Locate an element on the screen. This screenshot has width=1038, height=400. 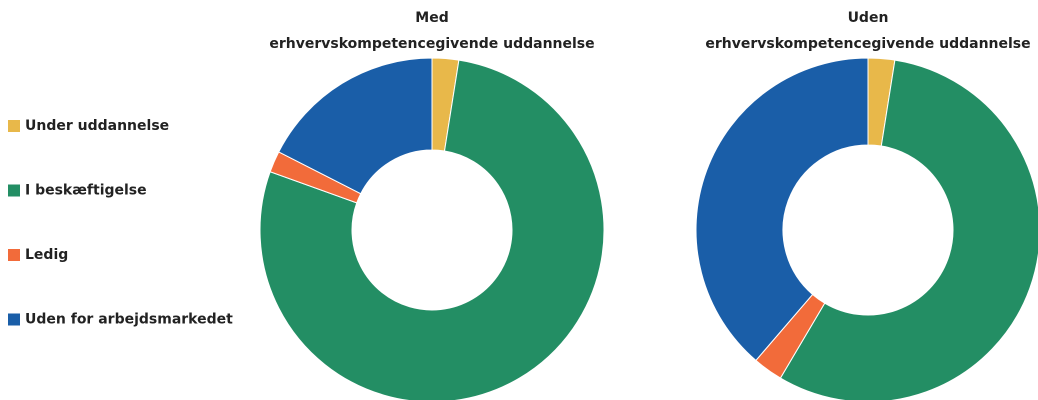
legend-label: I beskæftigelse is located at coordinates (86, 191).